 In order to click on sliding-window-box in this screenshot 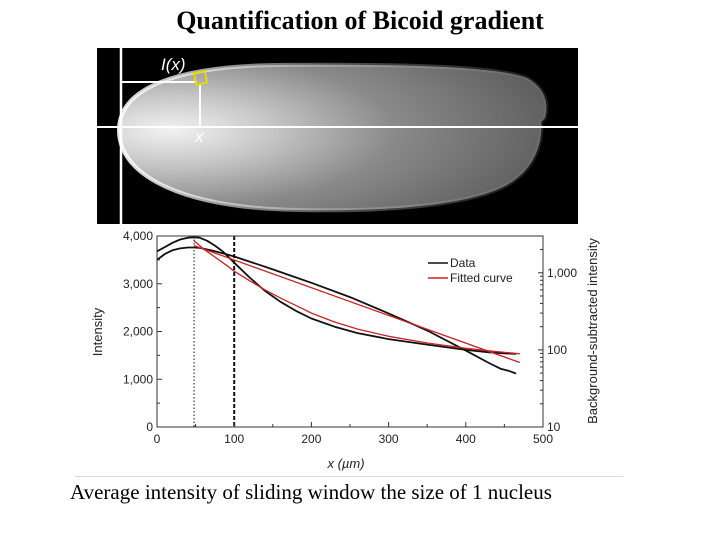, I will do `click(200, 78)`.